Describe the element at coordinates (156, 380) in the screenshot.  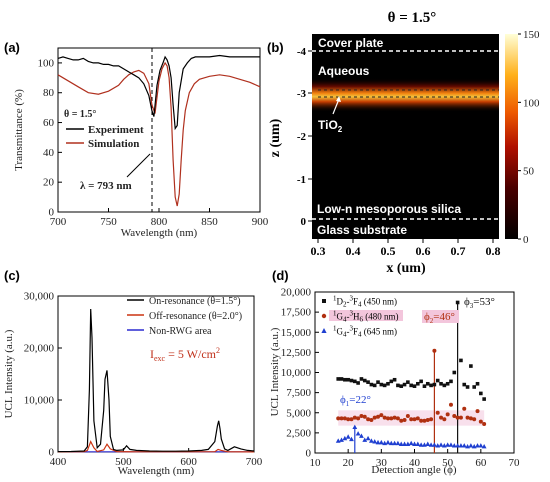
I see `panel-c-on-resonance-line` at that location.